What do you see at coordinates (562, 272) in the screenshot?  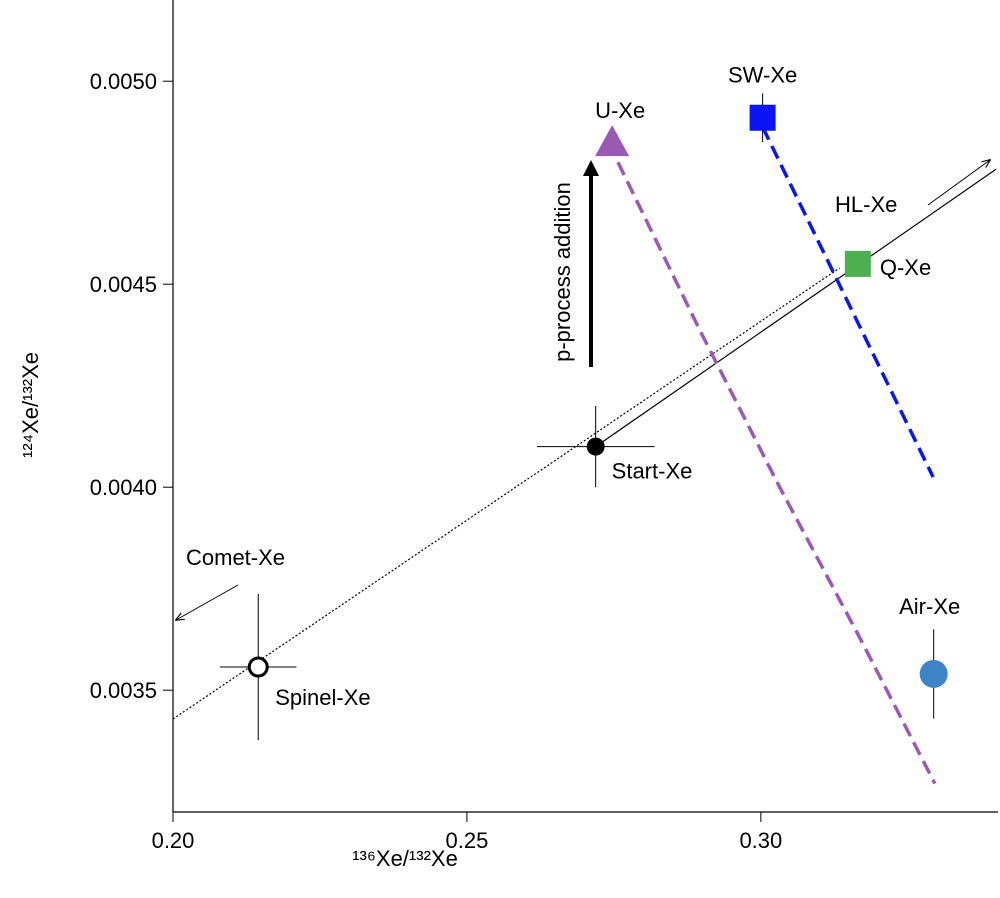 I see `annotation: p-process addition` at bounding box center [562, 272].